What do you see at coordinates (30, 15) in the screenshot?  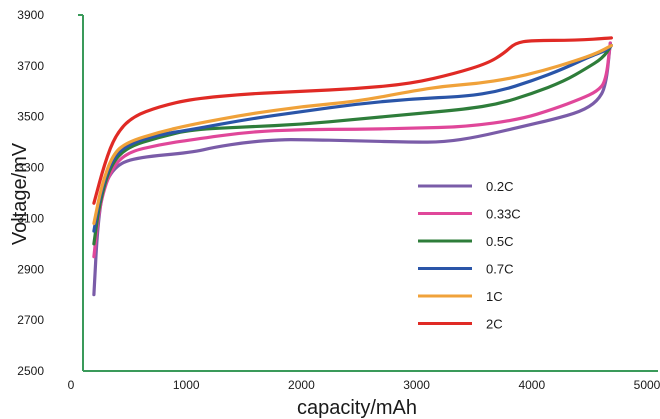 I see `y-tick-label: 3900` at bounding box center [30, 15].